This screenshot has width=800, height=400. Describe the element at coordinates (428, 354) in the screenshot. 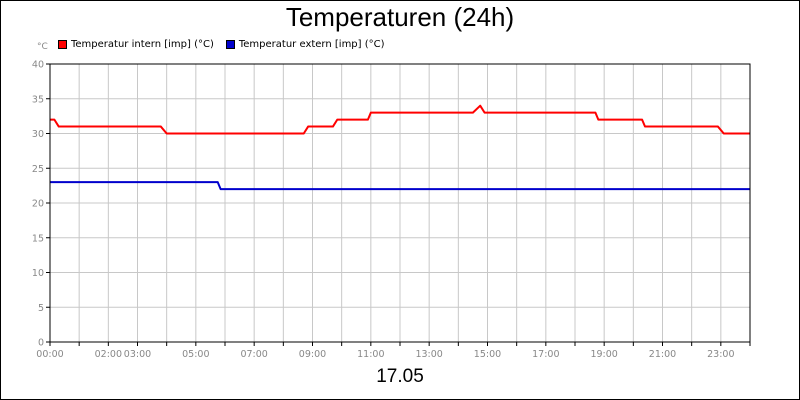

I see `x-tick-label: 13:00` at that location.